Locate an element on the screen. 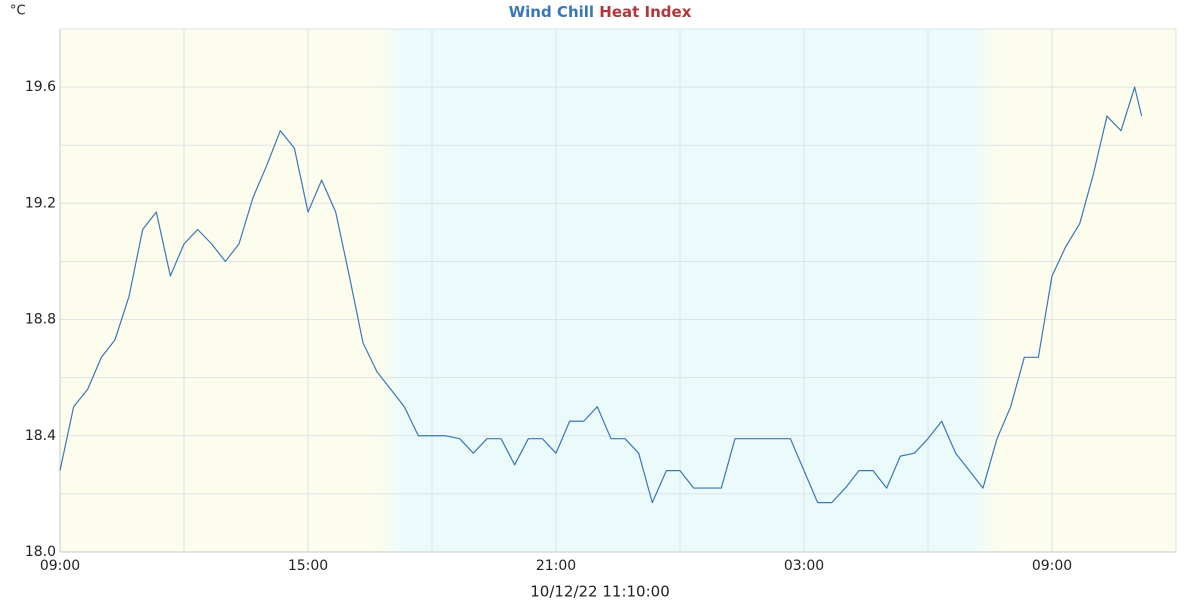  x-tick-label: 15:00 is located at coordinates (308, 566).